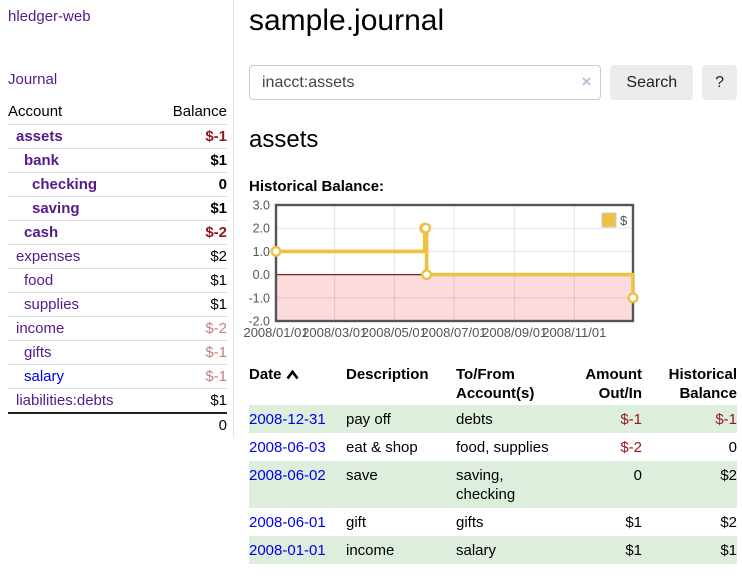  I want to click on legend-swatch, so click(609, 220).